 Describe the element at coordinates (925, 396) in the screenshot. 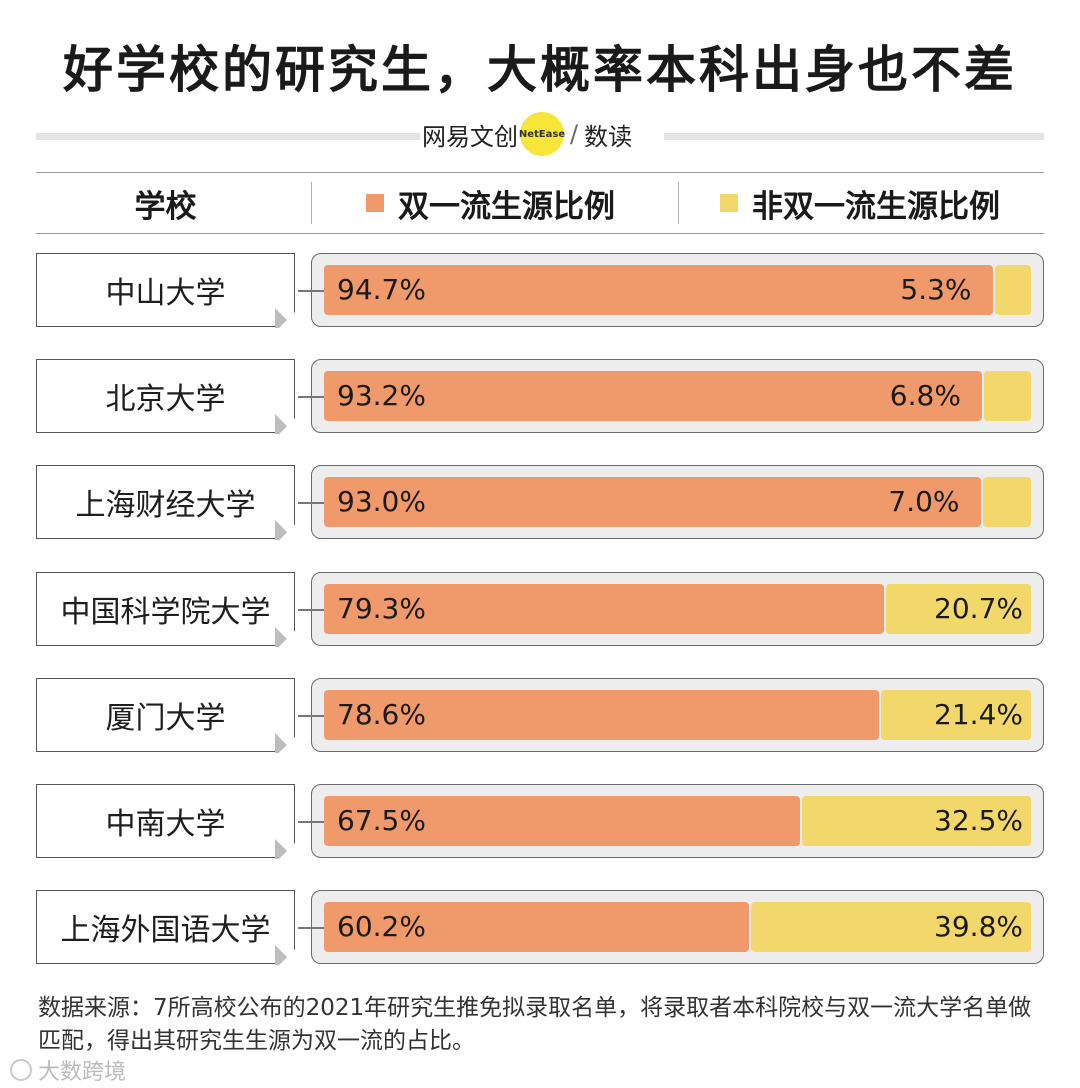

I see `value-label-b: 6.8%` at that location.